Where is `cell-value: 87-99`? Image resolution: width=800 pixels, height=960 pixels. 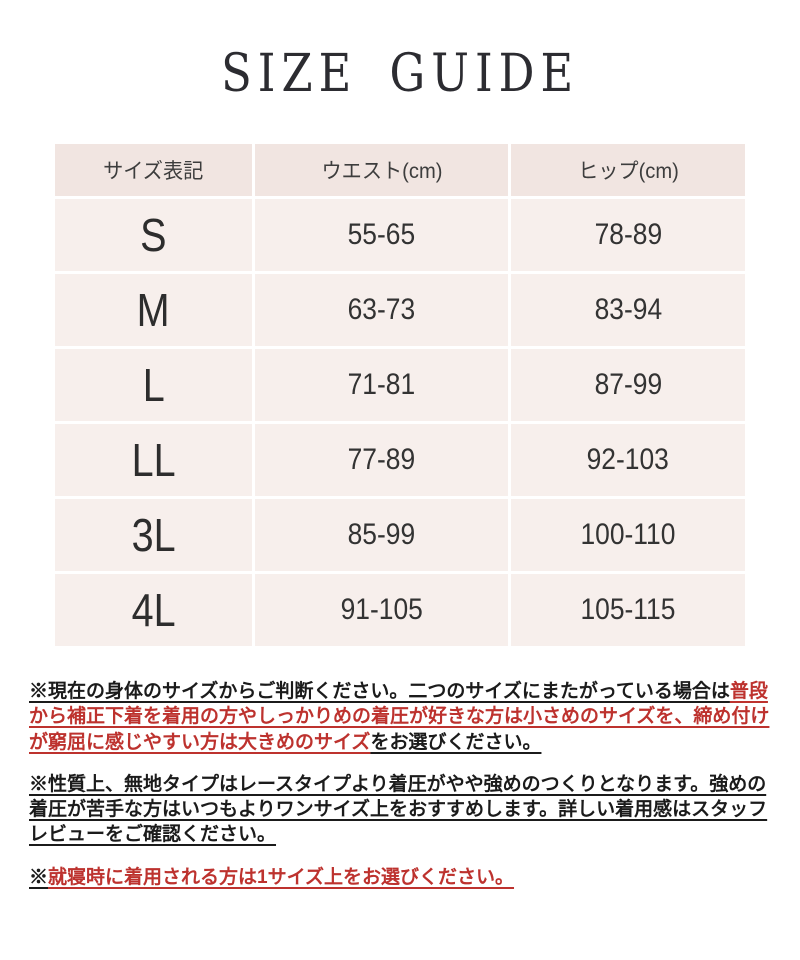 cell-value: 87-99 is located at coordinates (628, 384).